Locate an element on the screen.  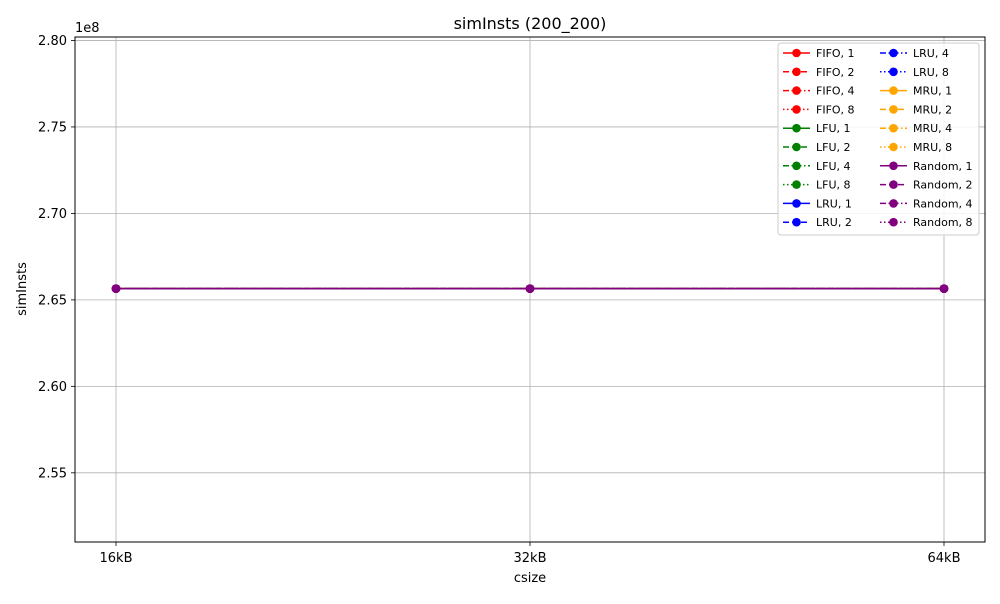
legend-label: Random, 8 is located at coordinates (943, 222).